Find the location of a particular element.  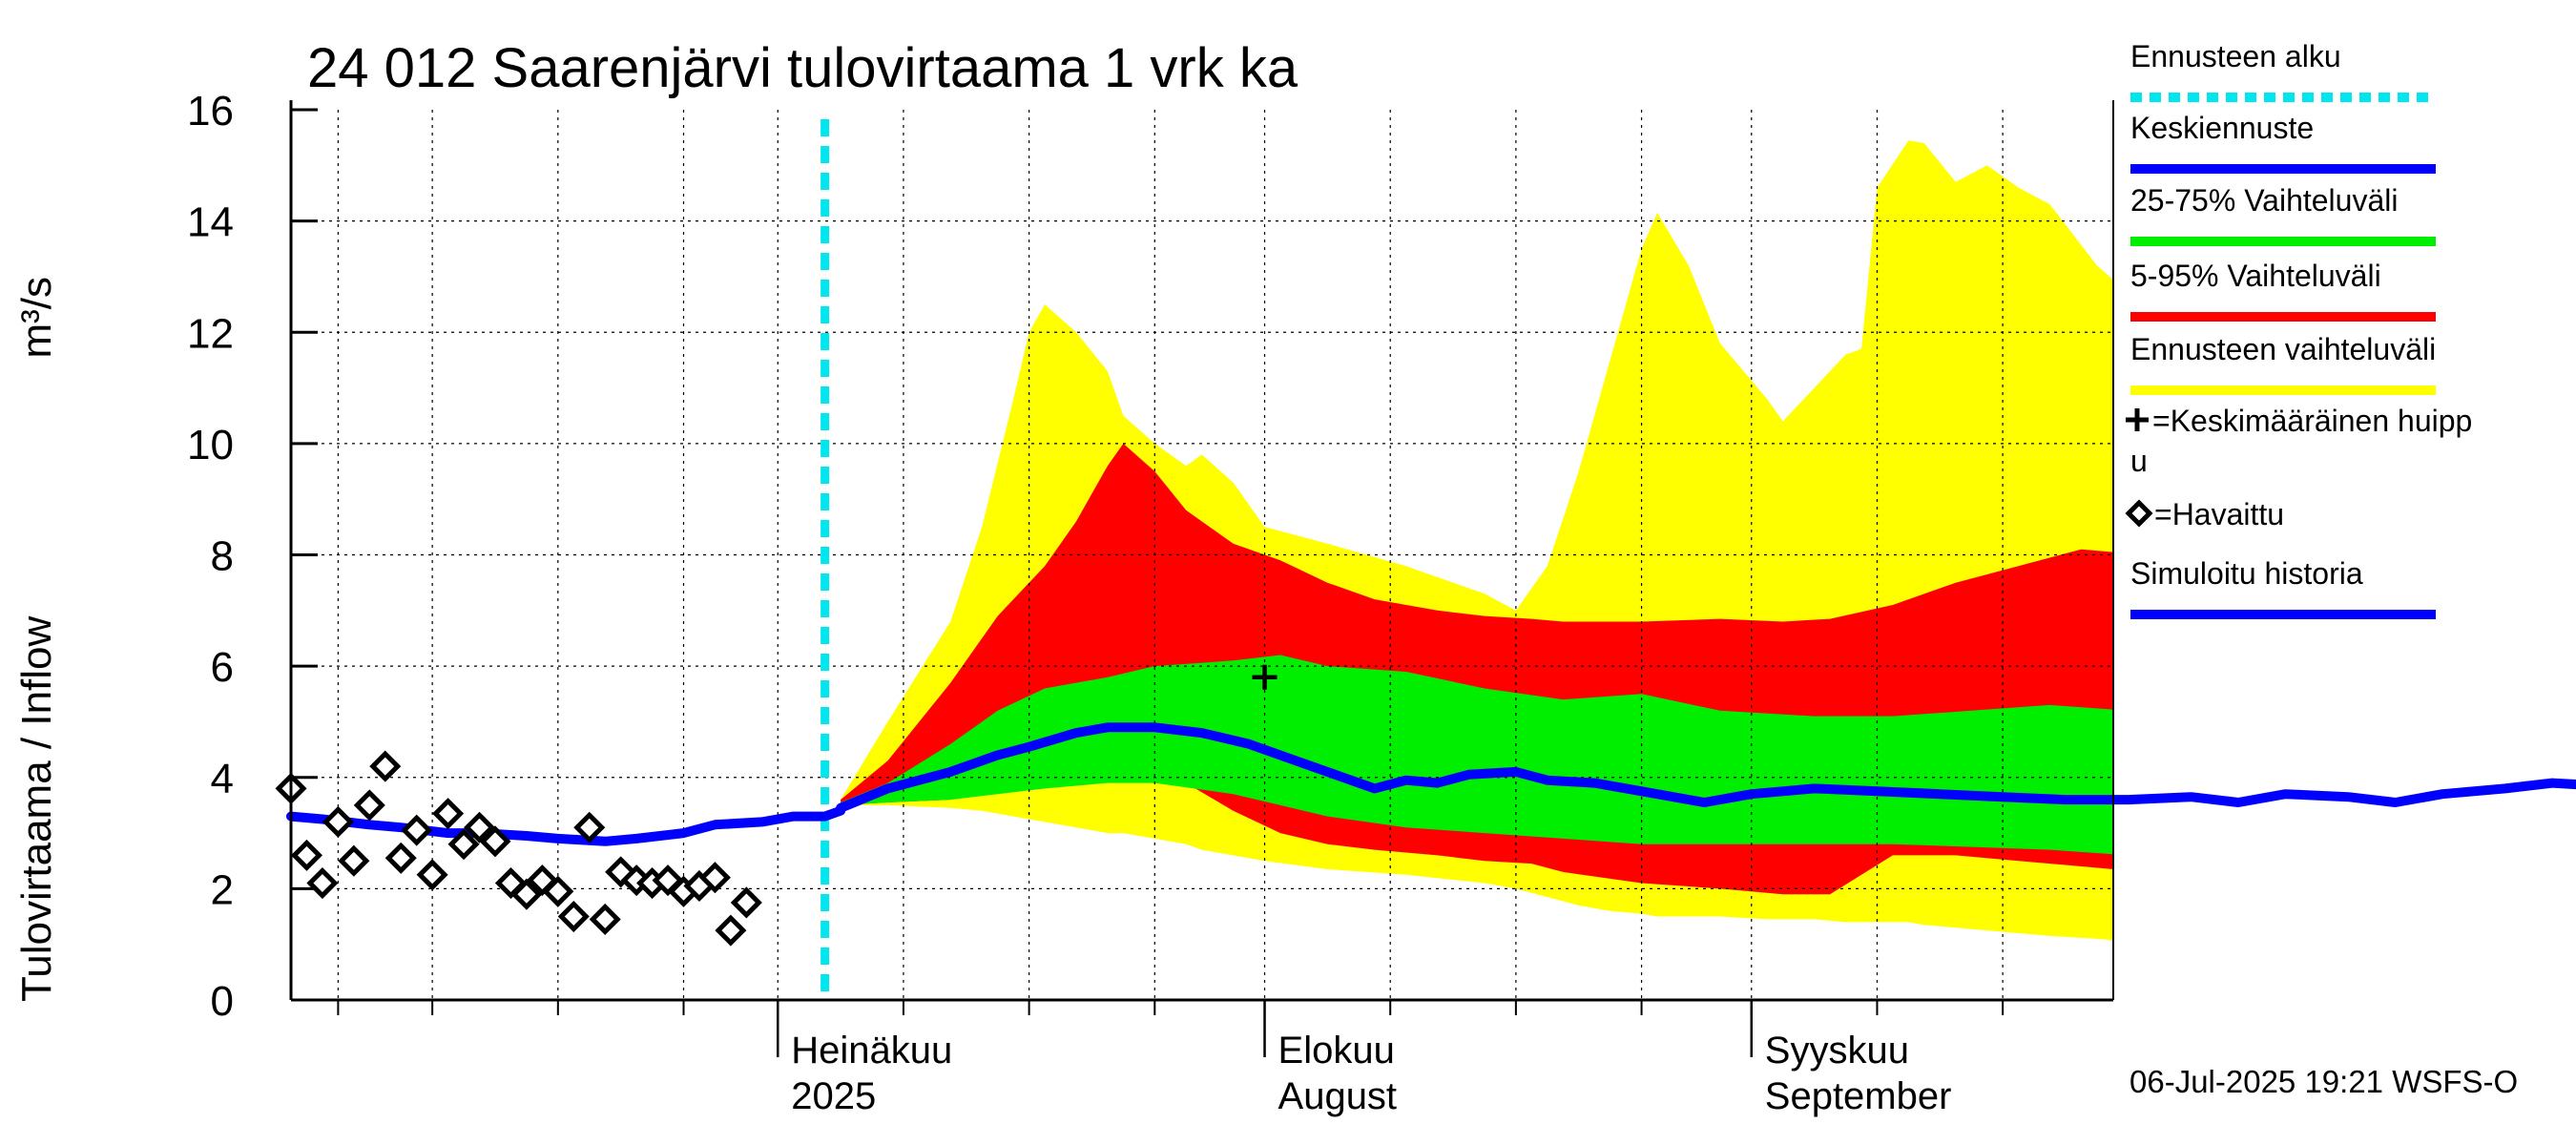

y-tick-label: 10 is located at coordinates (210, 445).